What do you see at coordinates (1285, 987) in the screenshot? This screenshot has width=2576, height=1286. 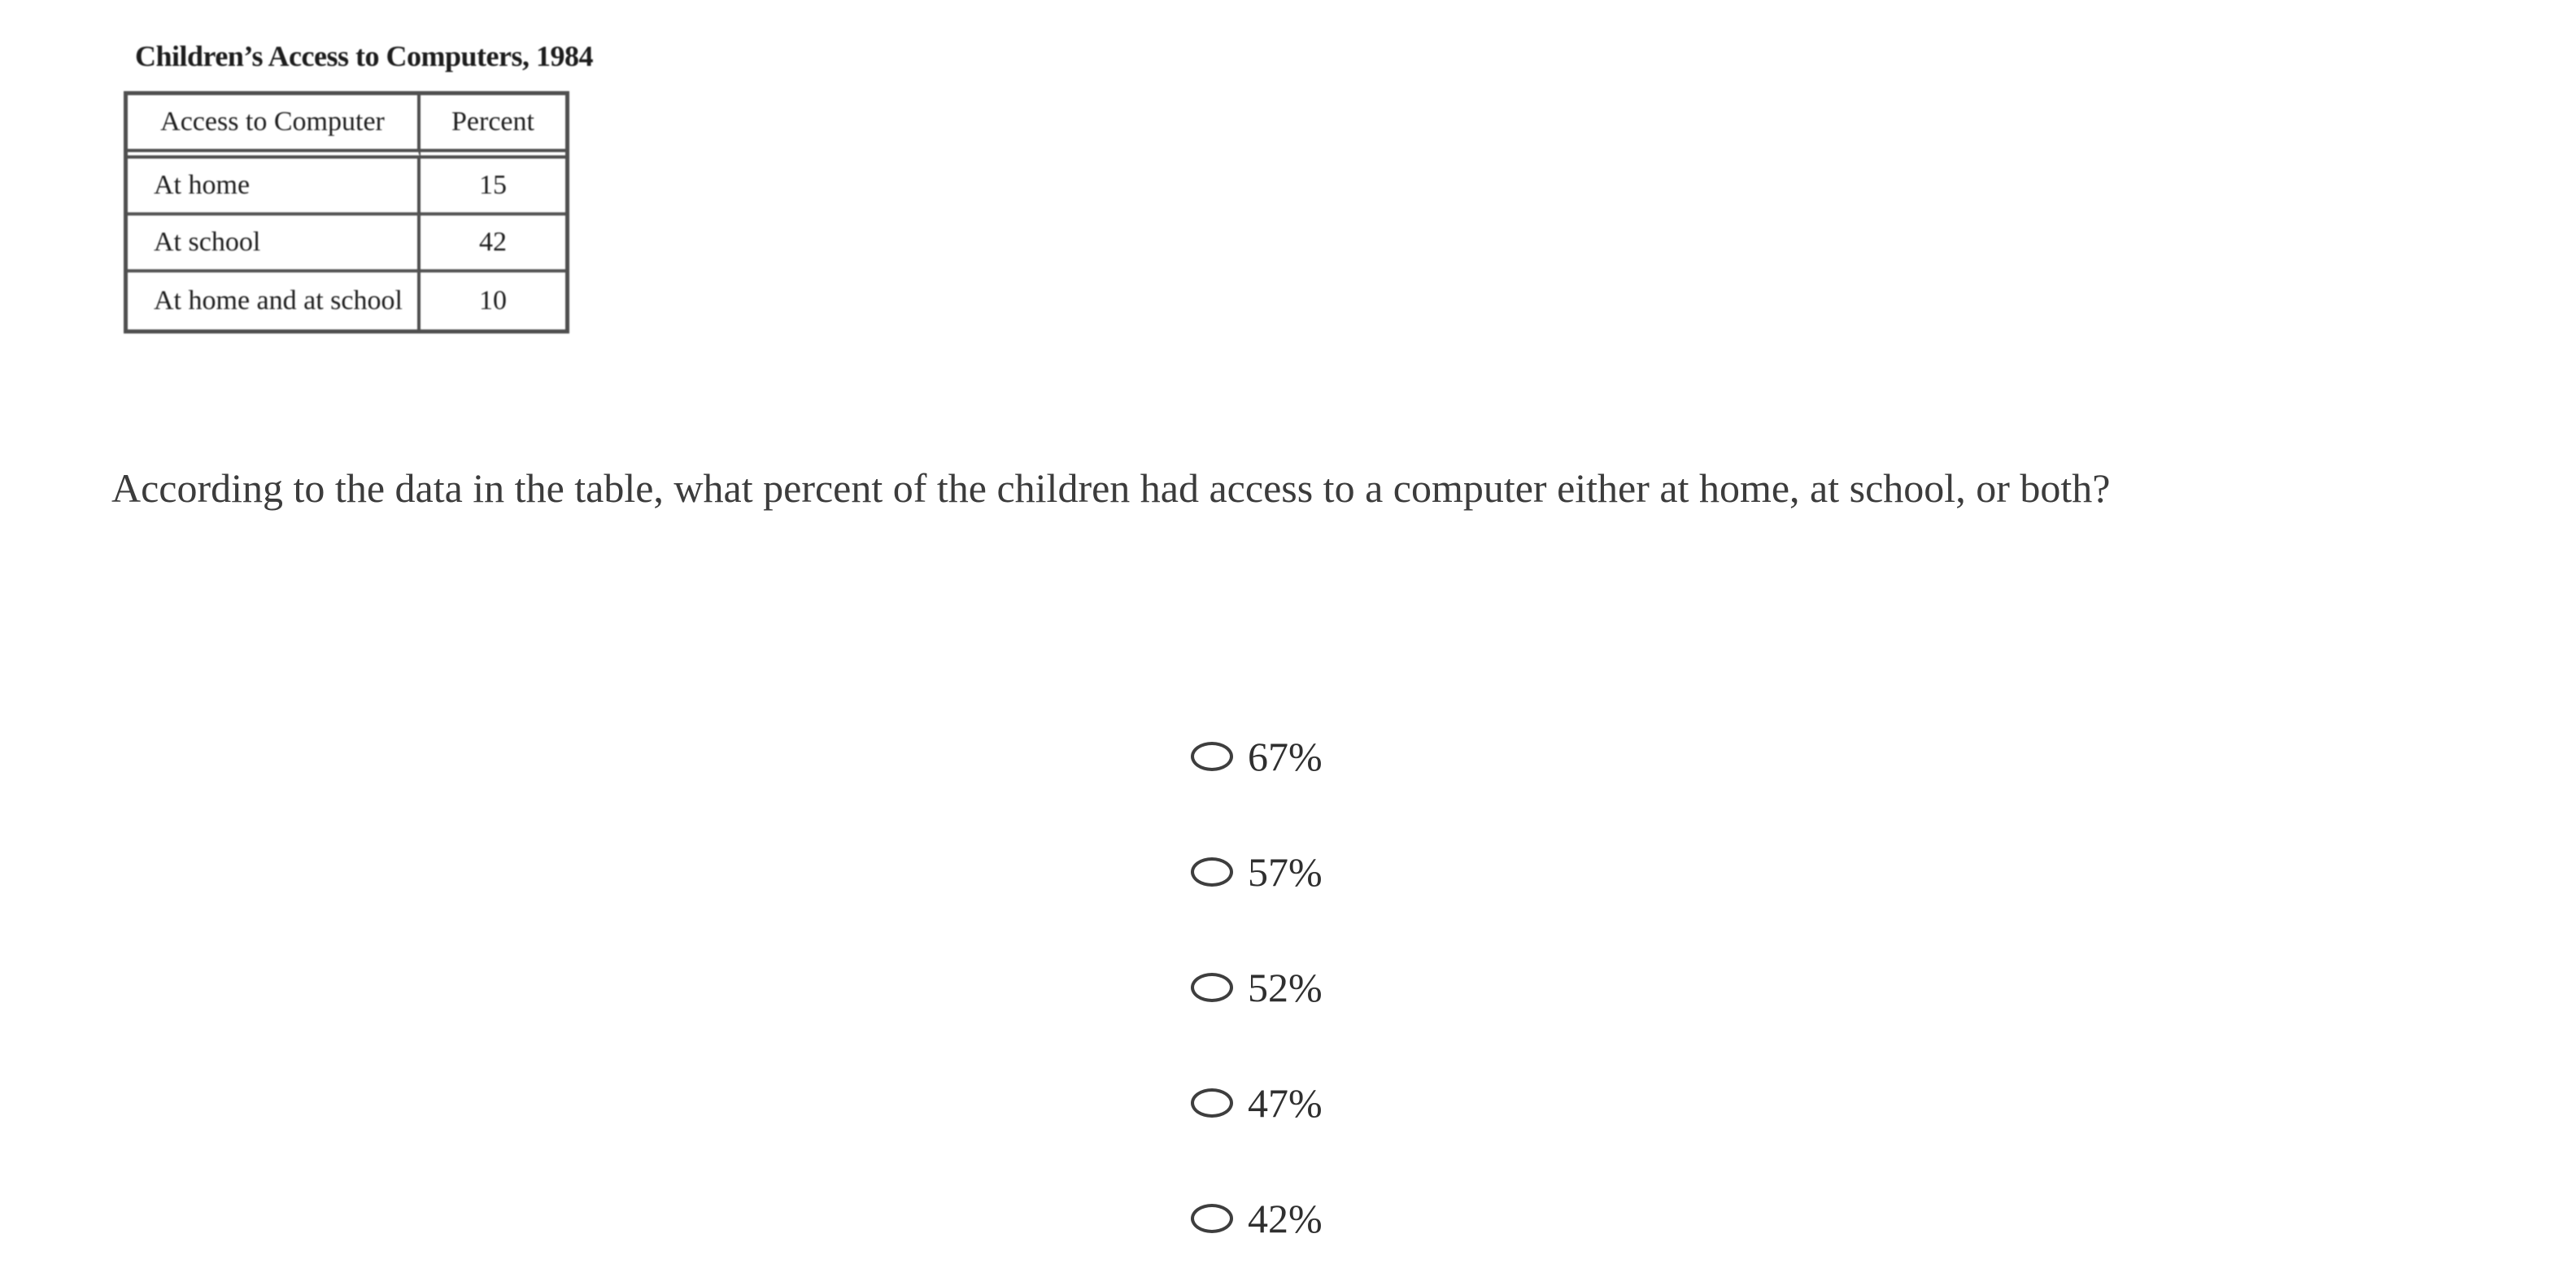 I see `option-label: 52%` at bounding box center [1285, 987].